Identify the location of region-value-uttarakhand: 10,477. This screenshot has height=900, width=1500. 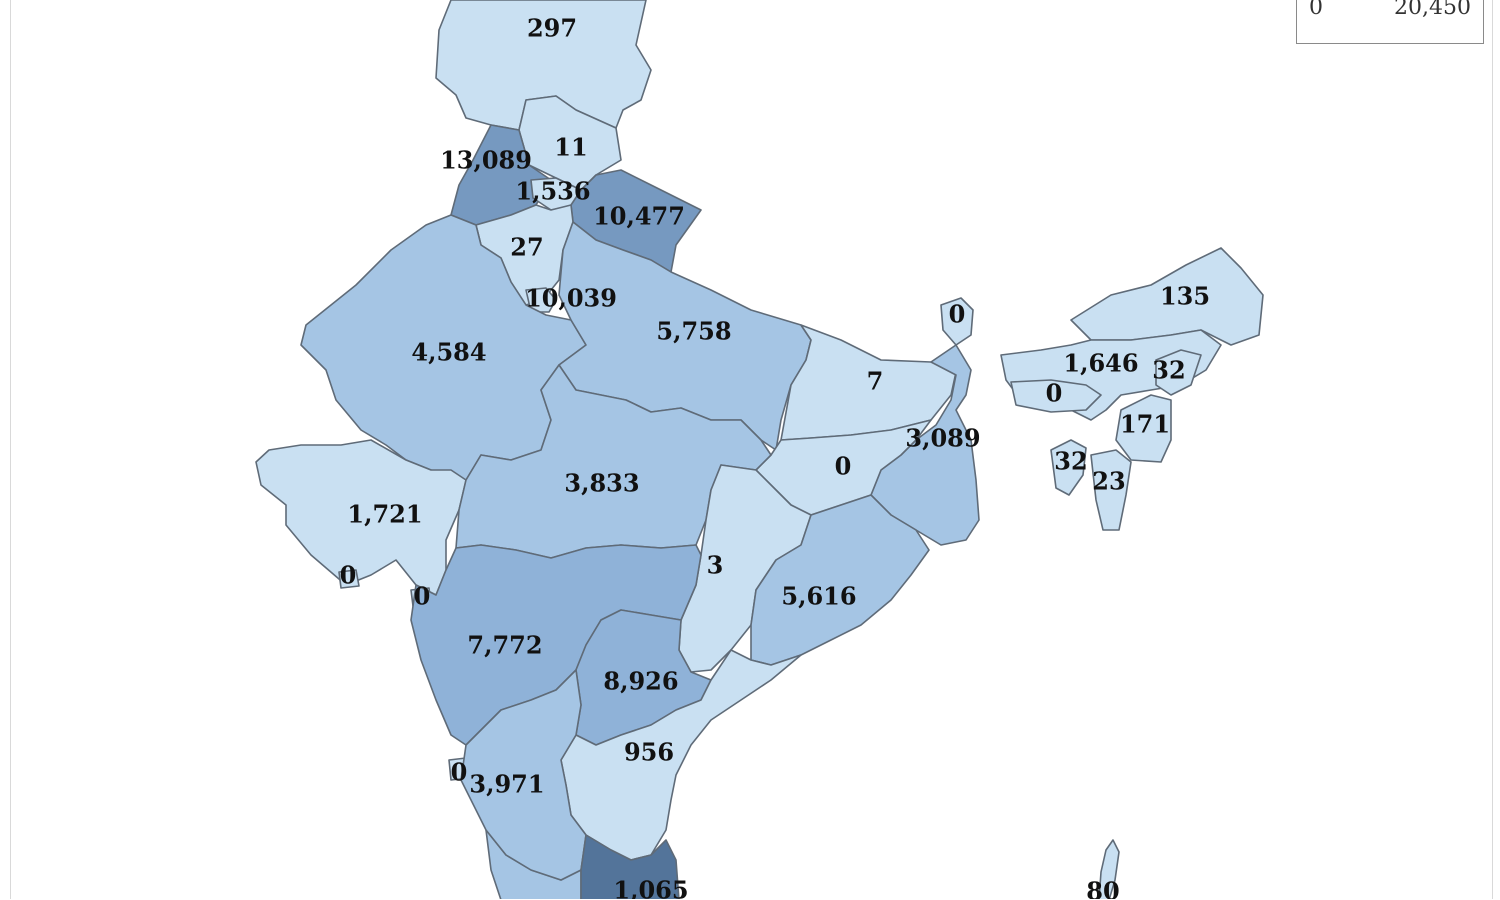
(639, 216).